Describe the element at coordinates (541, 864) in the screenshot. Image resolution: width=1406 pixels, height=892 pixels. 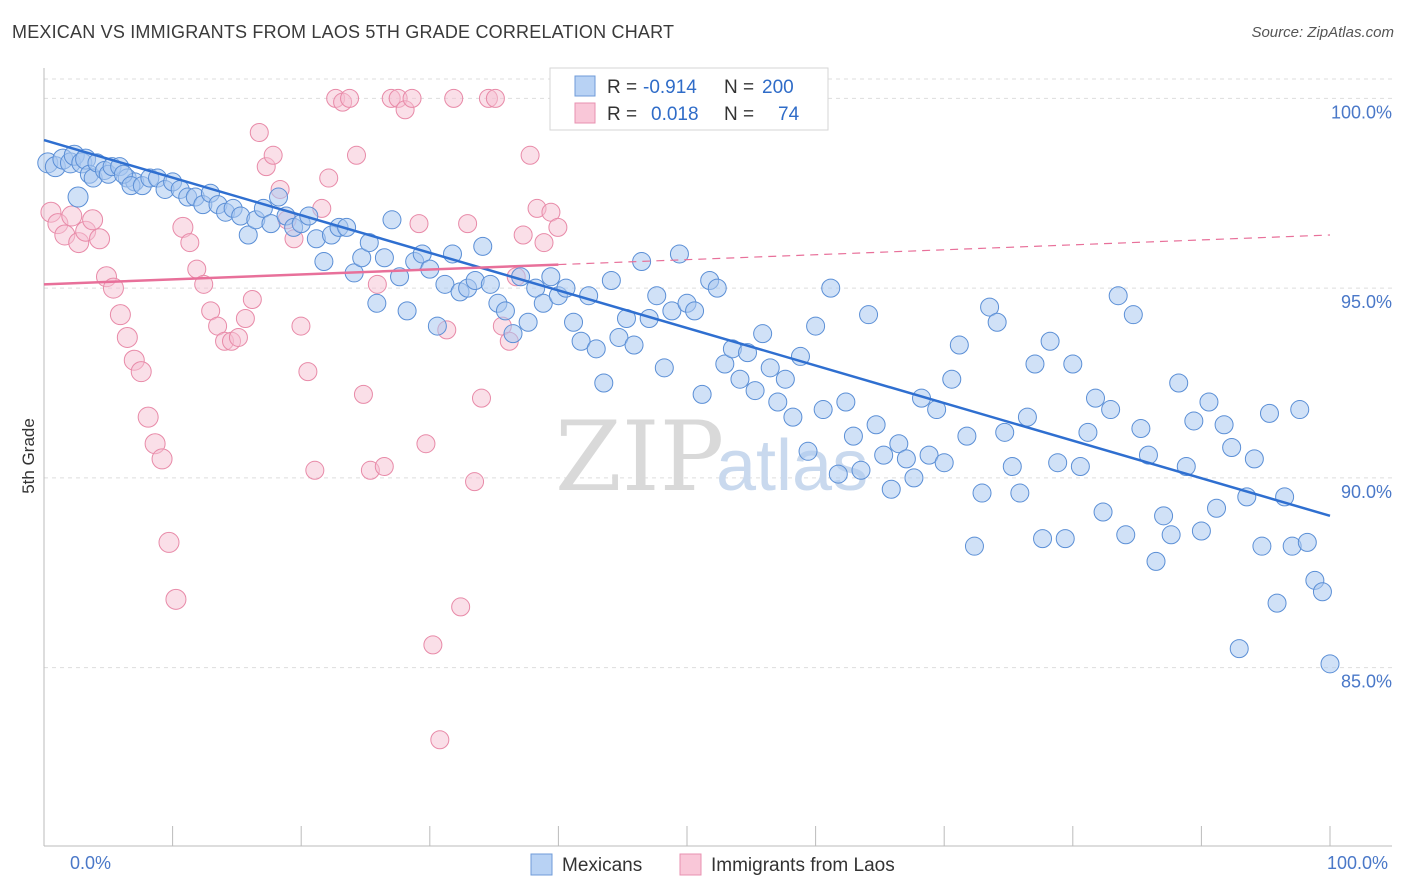
I see `bottom-legend-swatch-mexicans` at that location.